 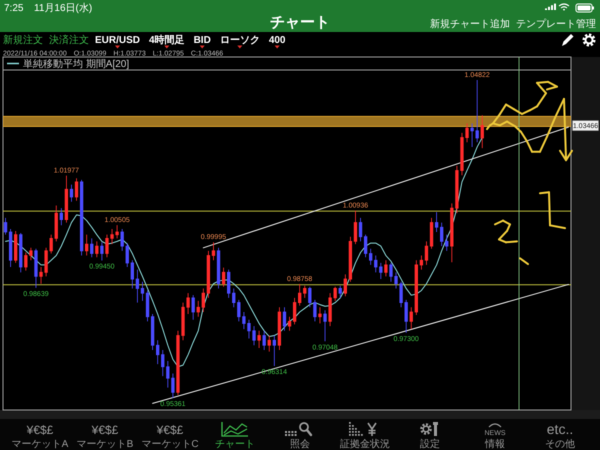 I want to click on text: チャート, so click(x=235, y=444).